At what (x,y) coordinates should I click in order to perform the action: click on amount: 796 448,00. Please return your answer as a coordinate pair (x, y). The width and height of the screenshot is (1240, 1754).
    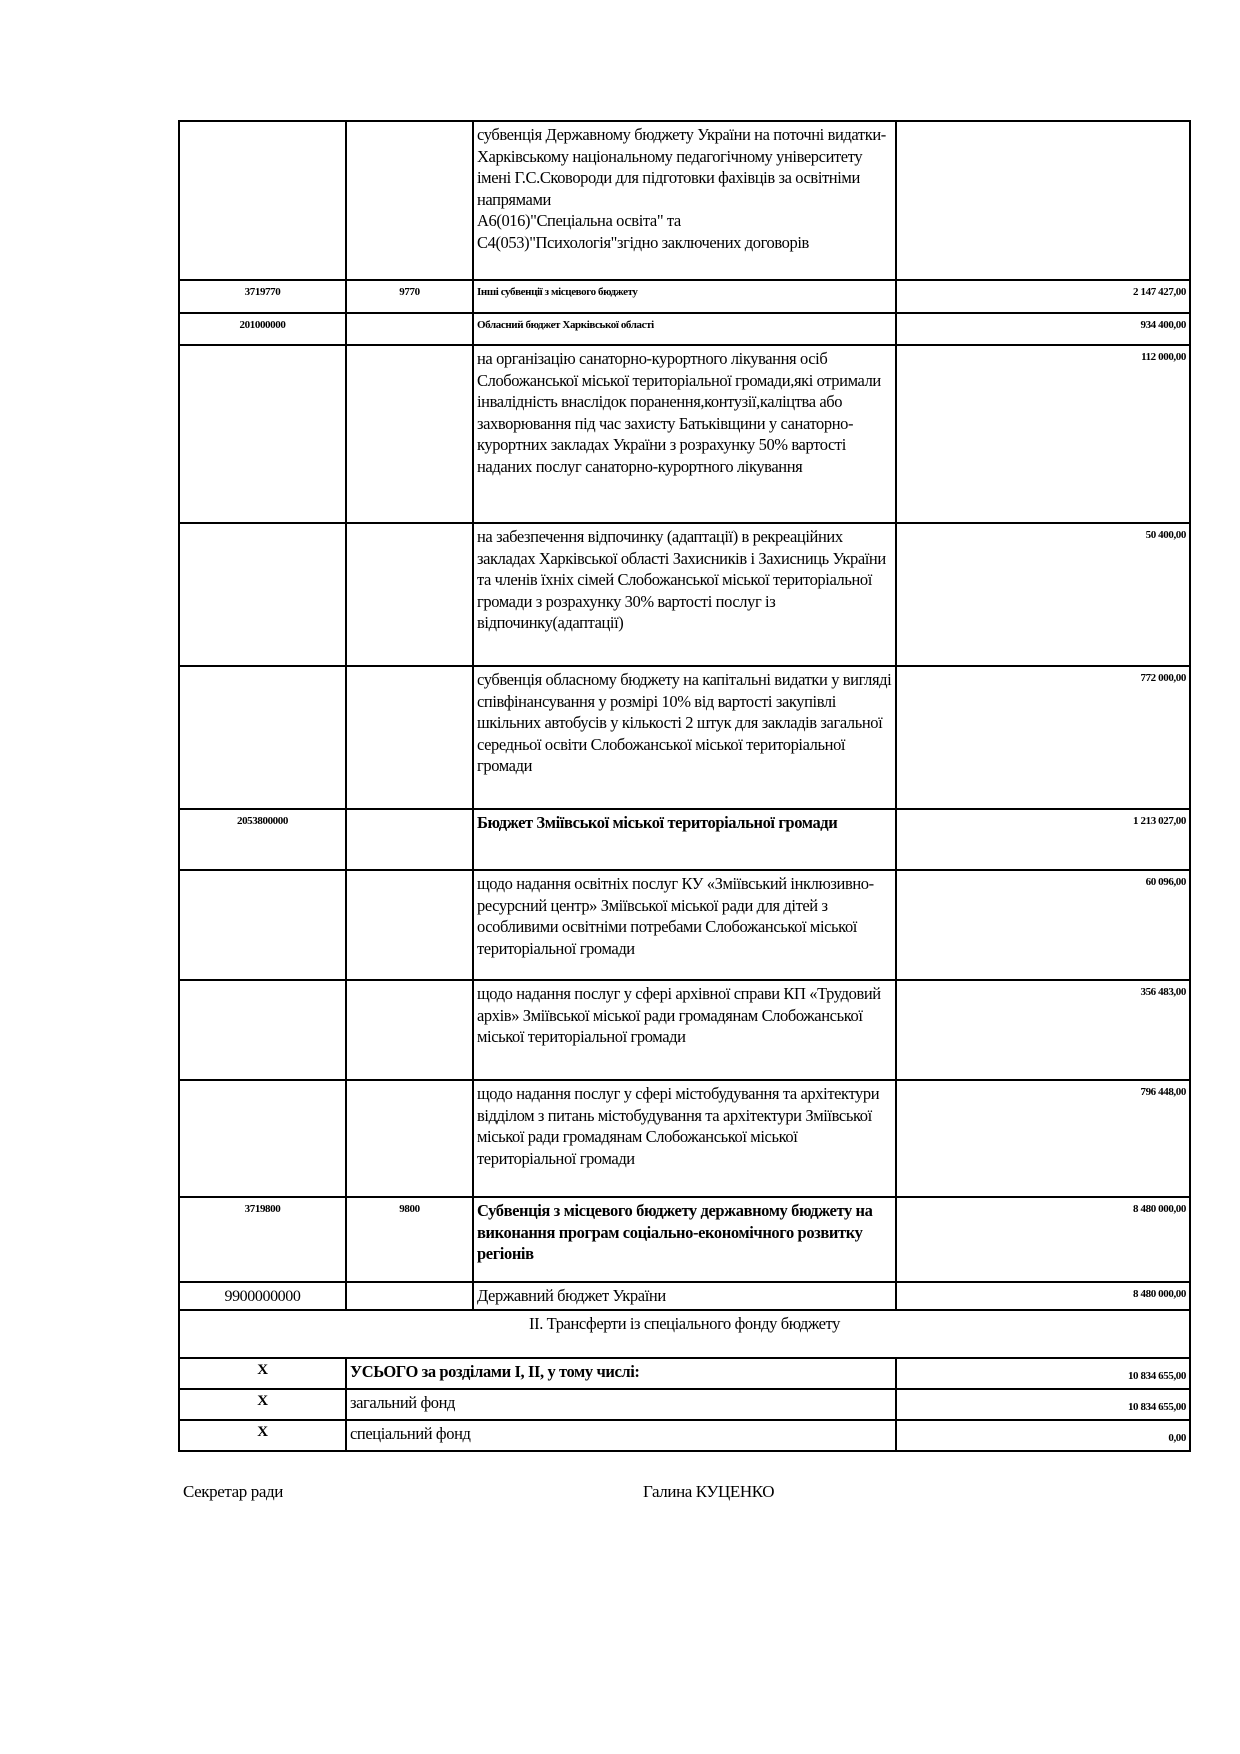
    Looking at the image, I should click on (1043, 1138).